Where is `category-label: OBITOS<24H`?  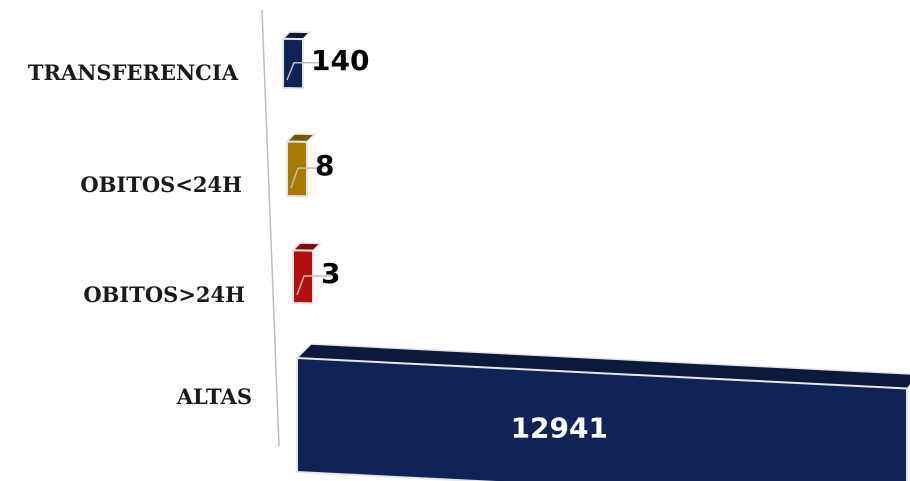
category-label: OBITOS<24H is located at coordinates (161, 184).